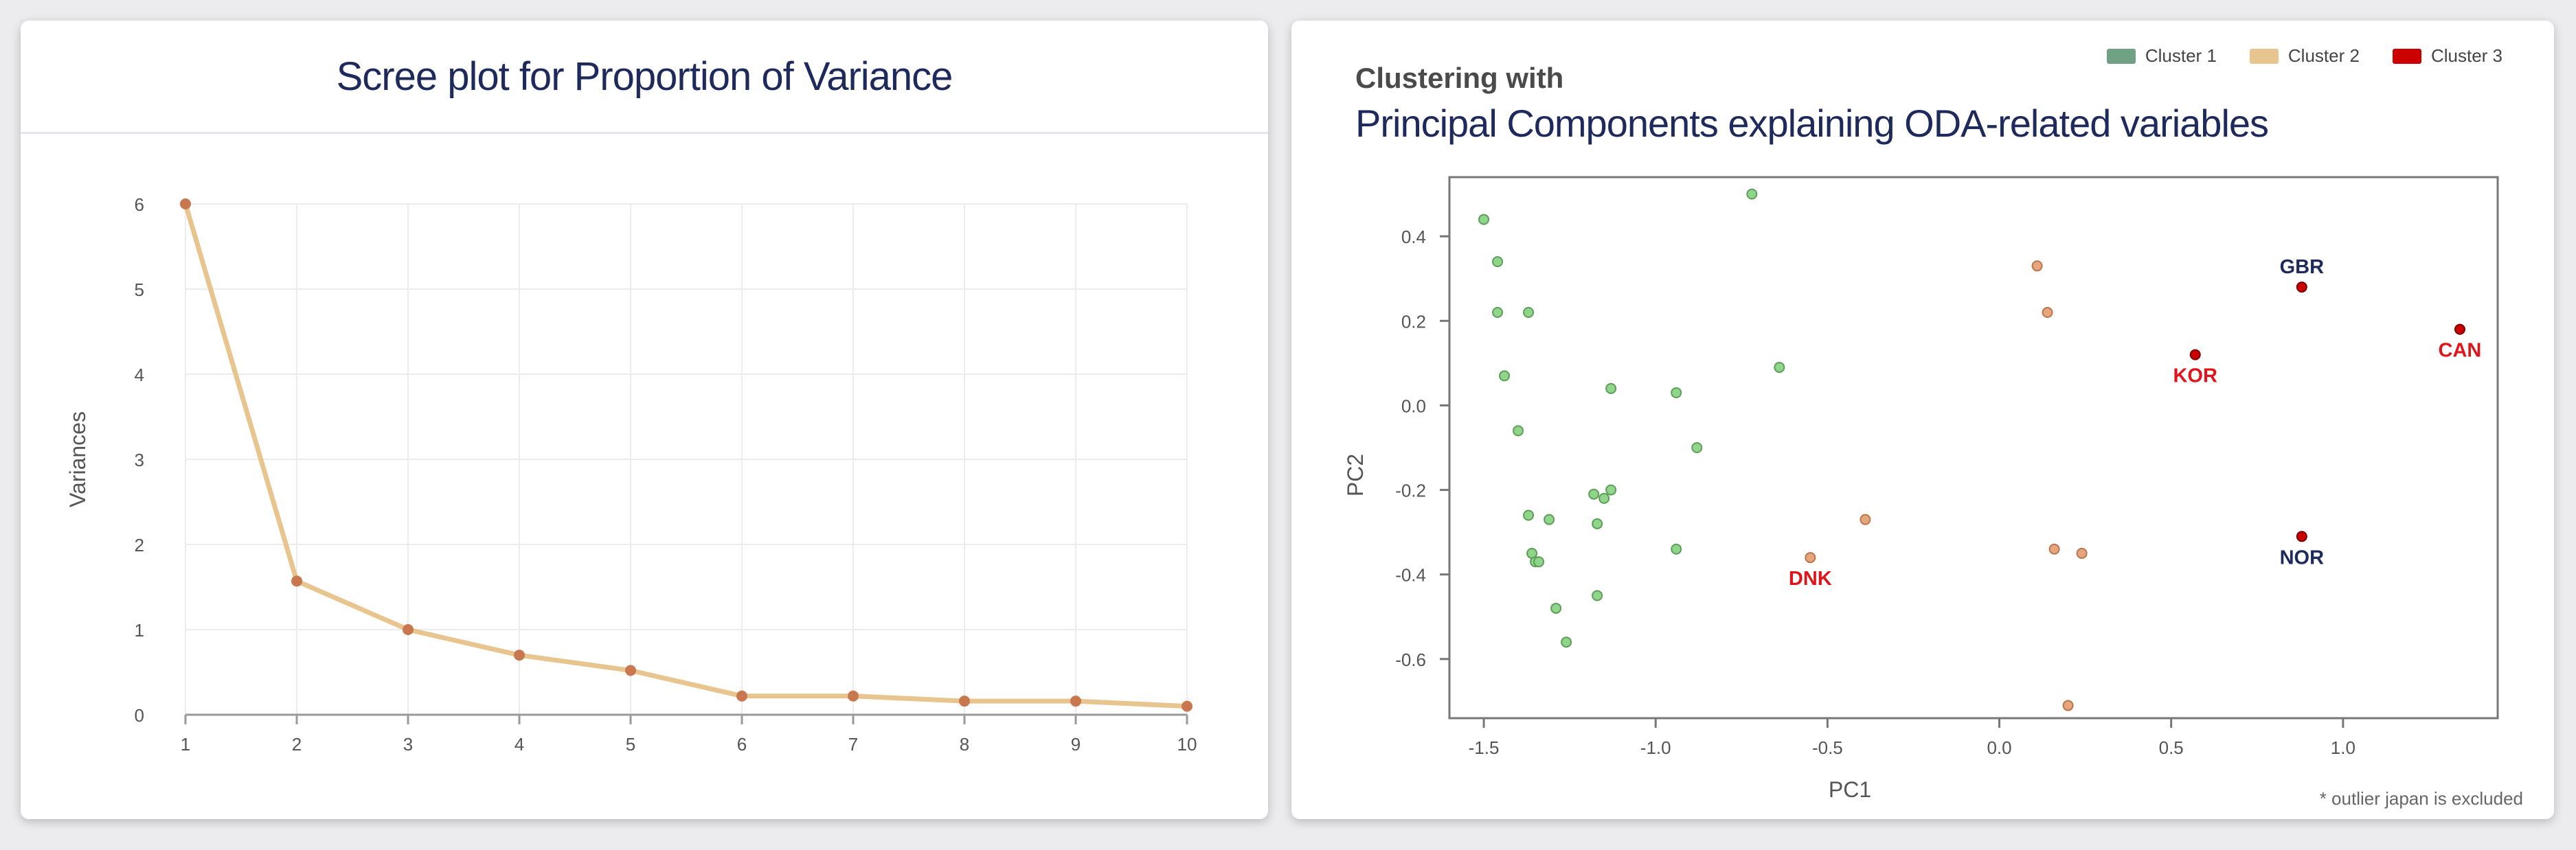  What do you see at coordinates (1655, 748) in the screenshot?
I see `x-tick-label: -1.0` at bounding box center [1655, 748].